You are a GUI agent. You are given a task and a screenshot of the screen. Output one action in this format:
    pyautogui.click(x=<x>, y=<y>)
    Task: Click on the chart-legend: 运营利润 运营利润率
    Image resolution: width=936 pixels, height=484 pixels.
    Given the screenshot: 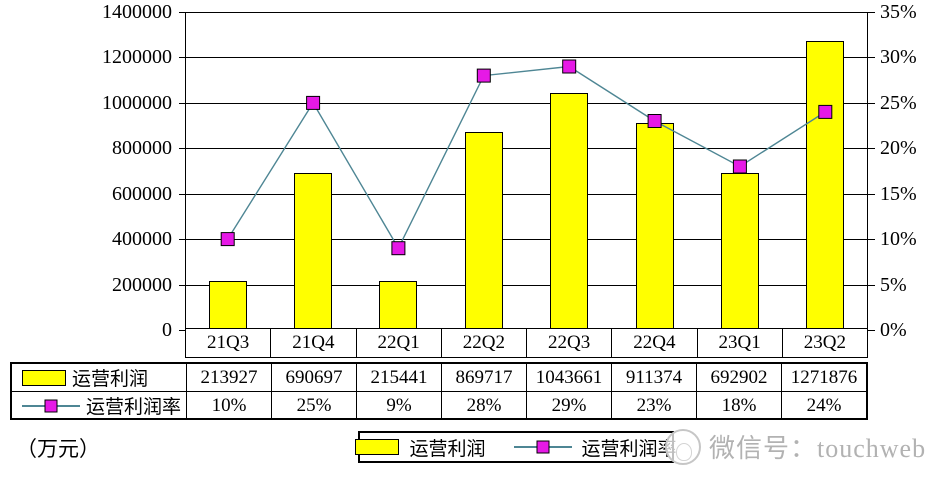 What is the action you would take?
    pyautogui.click(x=516, y=447)
    